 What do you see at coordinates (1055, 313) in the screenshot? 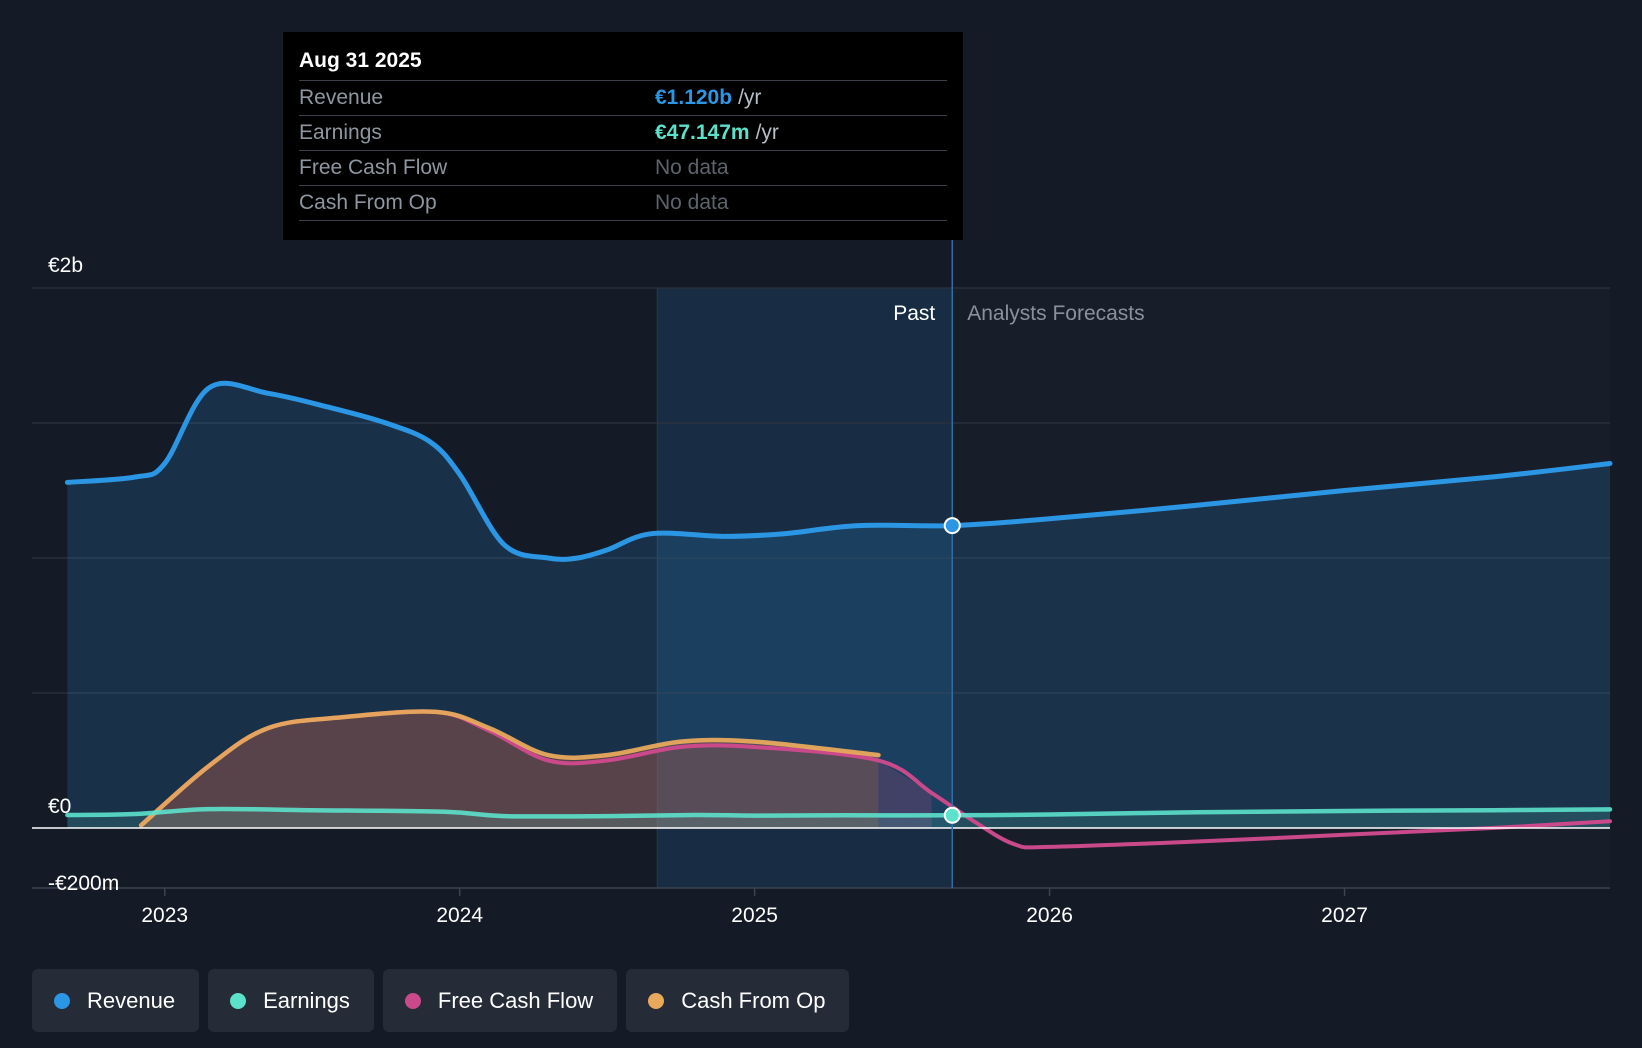
I see `forecast-label: Analysts Forecasts` at bounding box center [1055, 313].